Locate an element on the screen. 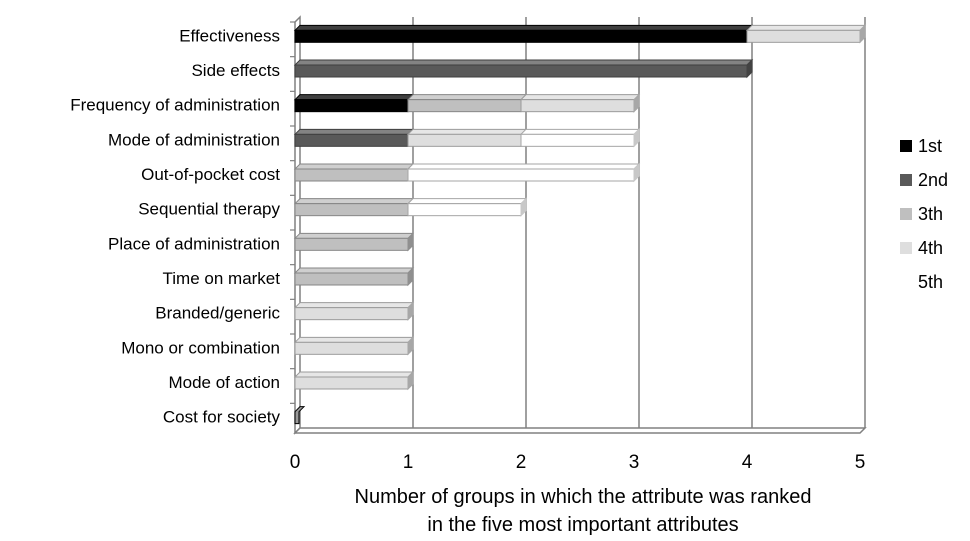 This screenshot has height=541, width=970. category-label: Sequential therapy is located at coordinates (209, 209).